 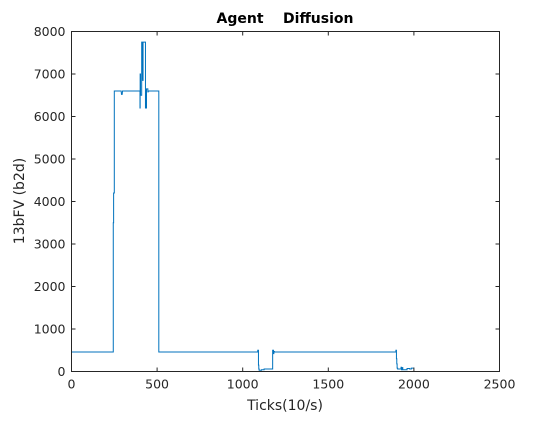 What do you see at coordinates (50, 329) in the screenshot?
I see `y-tick-label: 1000` at bounding box center [50, 329].